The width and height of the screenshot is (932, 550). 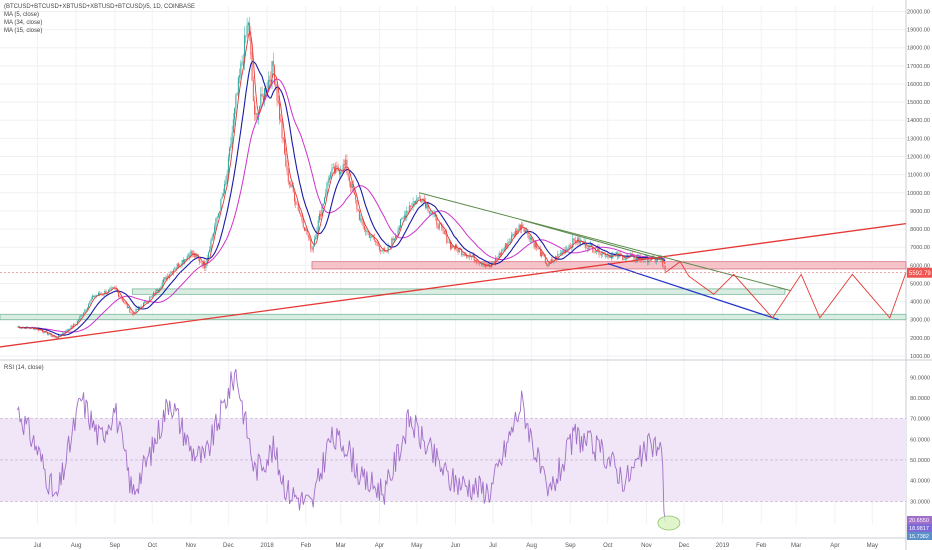 What do you see at coordinates (453, 317) in the screenshot?
I see `support-zone` at bounding box center [453, 317].